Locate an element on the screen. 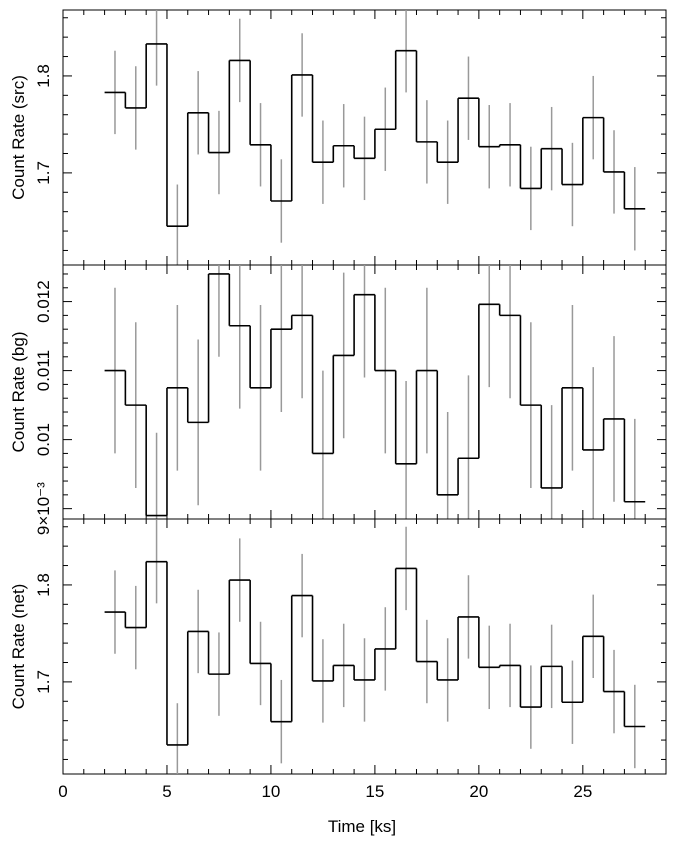 The height and width of the screenshot is (845, 676). y-axis-label: Count Rate (src) is located at coordinates (18, 137).